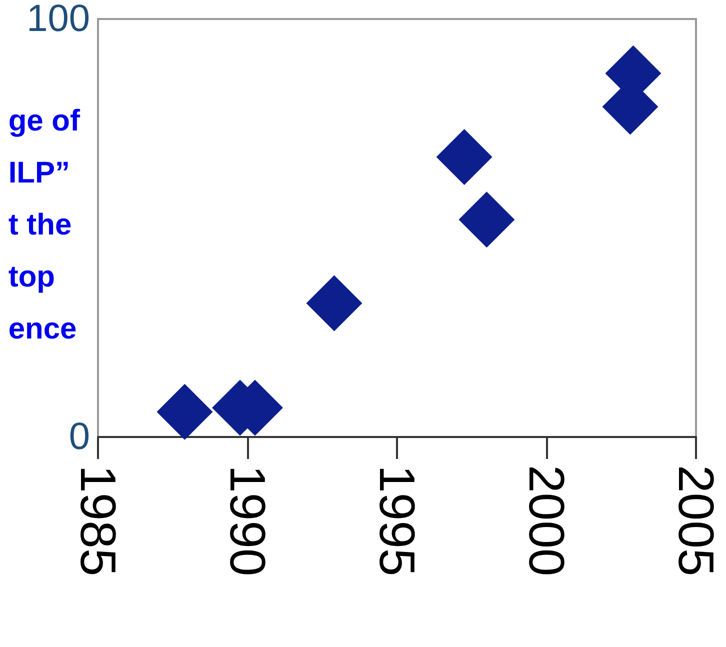 The height and width of the screenshot is (647, 726). Describe the element at coordinates (45, 225) in the screenshot. I see `y-axis-title: ge of ILP” t the top ence` at that location.